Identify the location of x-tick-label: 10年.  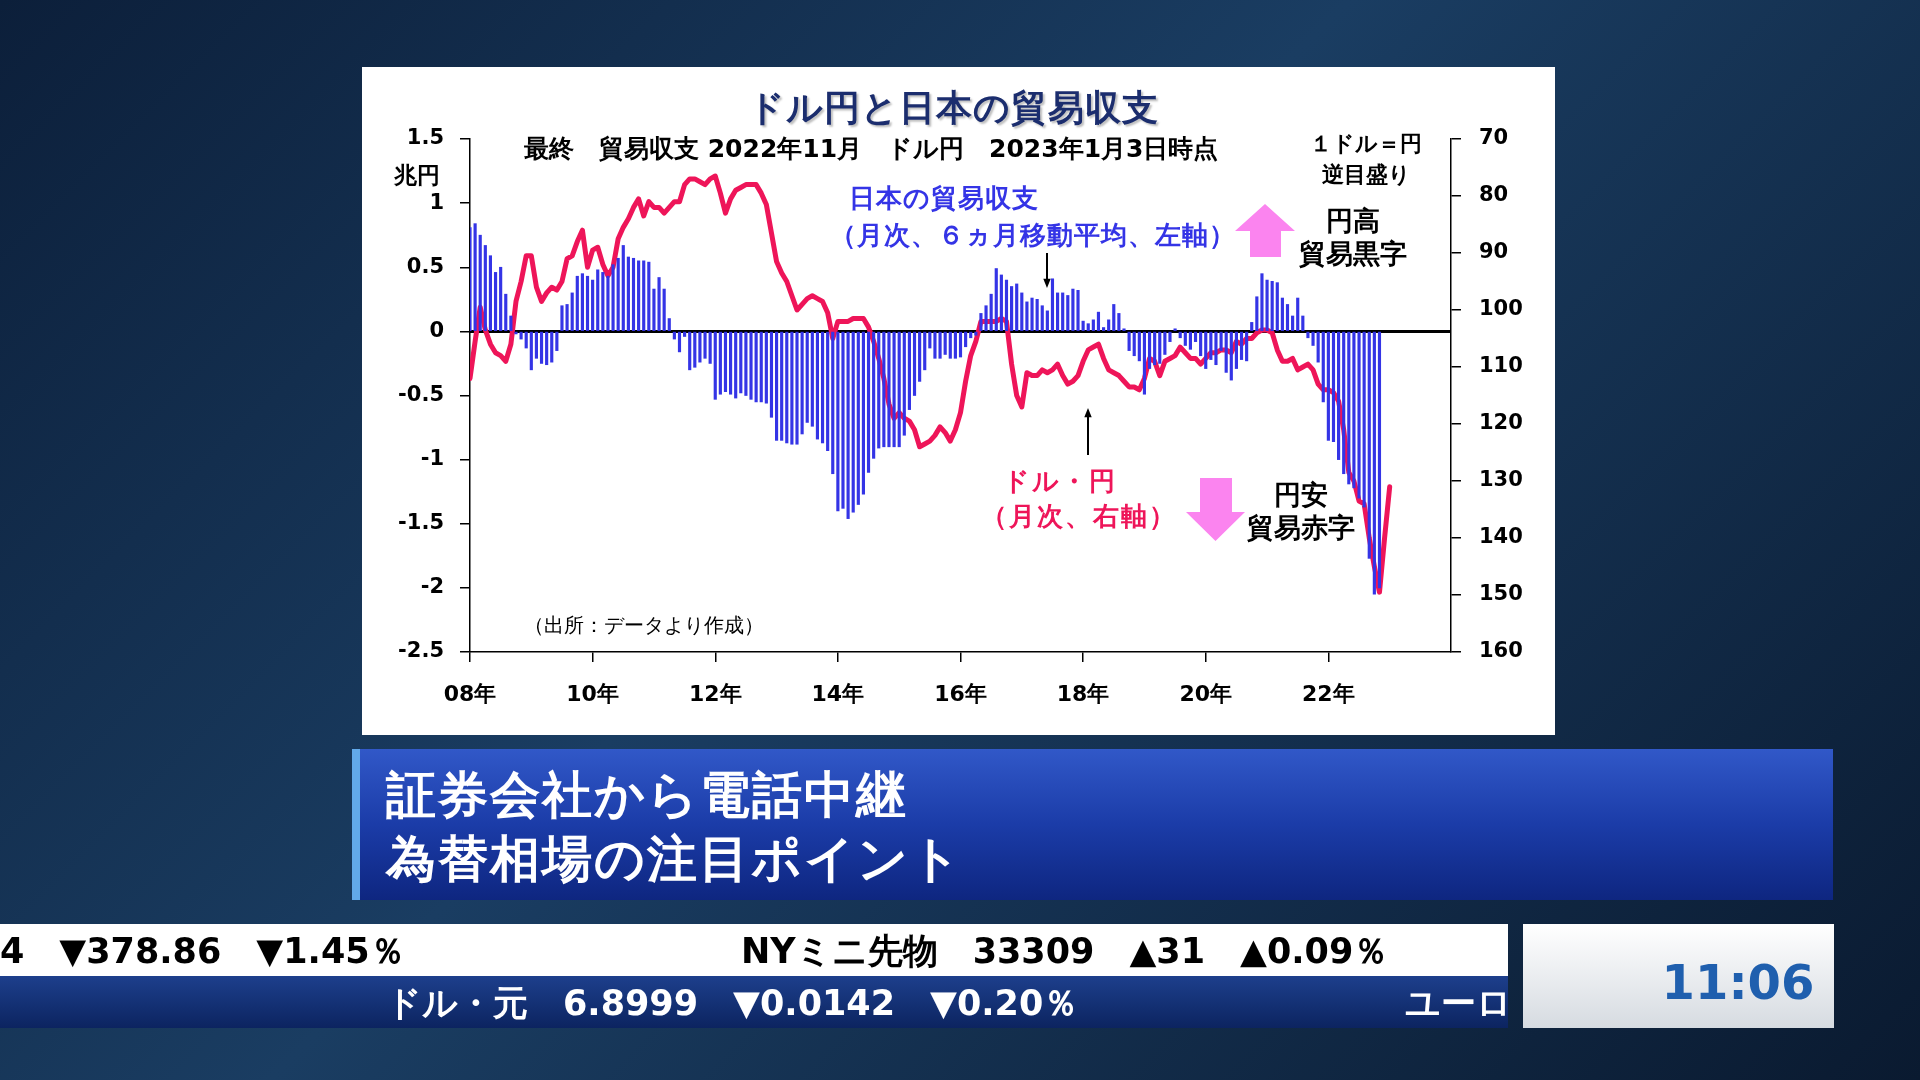
(592, 693).